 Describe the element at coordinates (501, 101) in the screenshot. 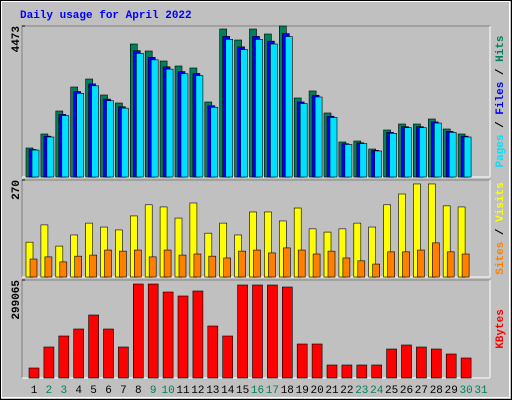

I see `legend: Pages / Files / Hits` at that location.